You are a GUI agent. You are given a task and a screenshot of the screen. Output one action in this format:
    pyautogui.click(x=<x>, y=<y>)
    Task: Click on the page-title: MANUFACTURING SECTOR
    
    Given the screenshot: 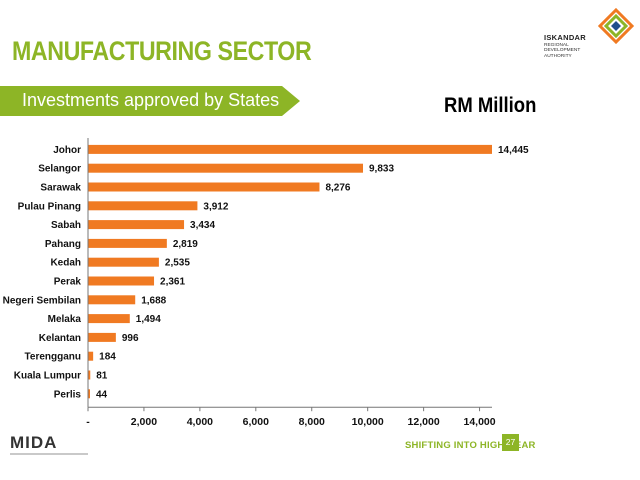 What is the action you would take?
    pyautogui.click(x=162, y=51)
    